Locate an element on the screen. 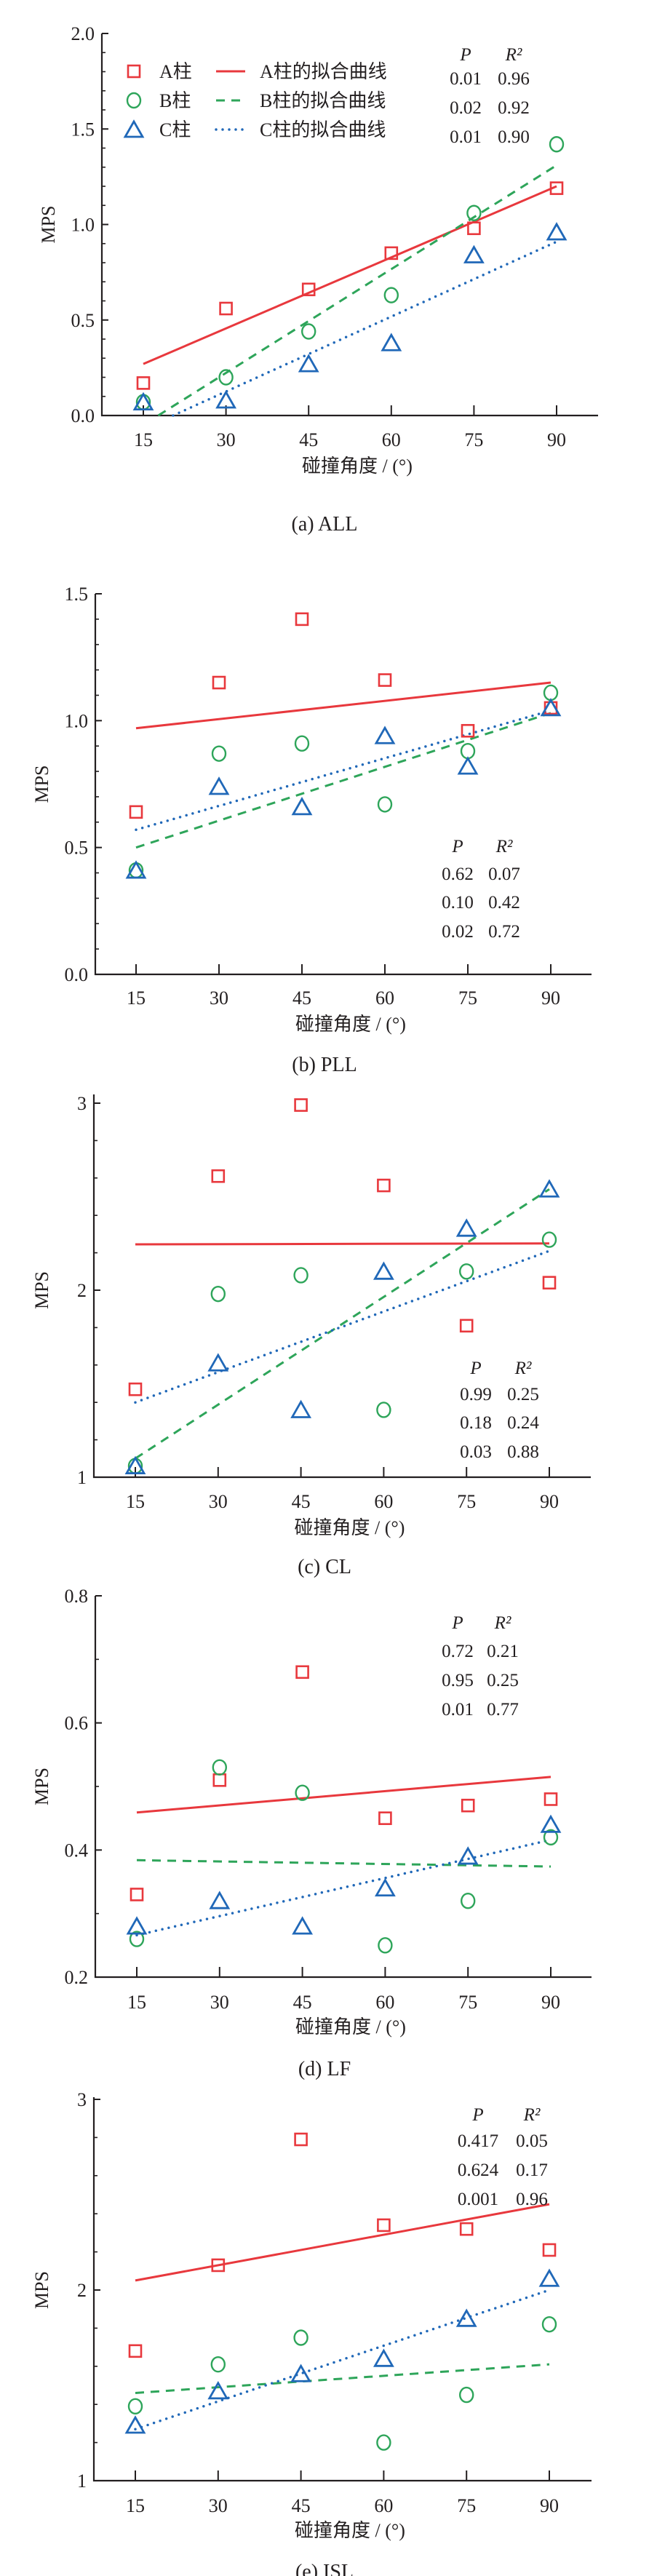 The width and height of the screenshot is (649, 2576). y-tick-label: 0.0 is located at coordinates (77, 975).